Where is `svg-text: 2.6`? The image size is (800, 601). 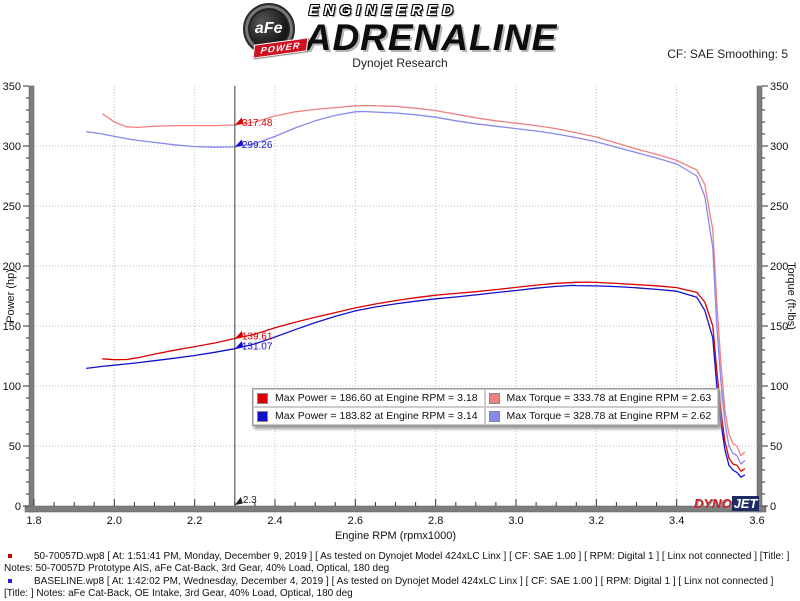
svg-text: 2.6 is located at coordinates (355, 521).